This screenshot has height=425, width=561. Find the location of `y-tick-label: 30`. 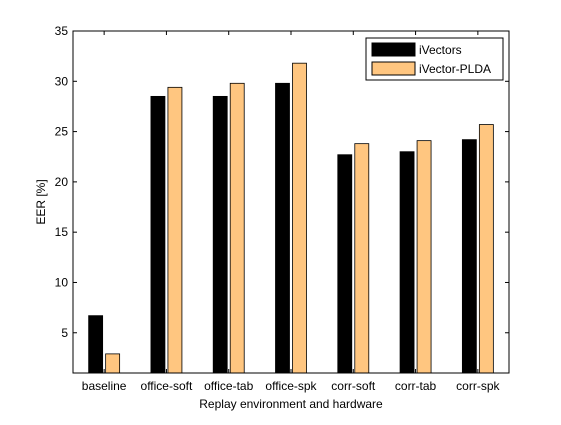

y-tick-label: 30 is located at coordinates (62, 81).